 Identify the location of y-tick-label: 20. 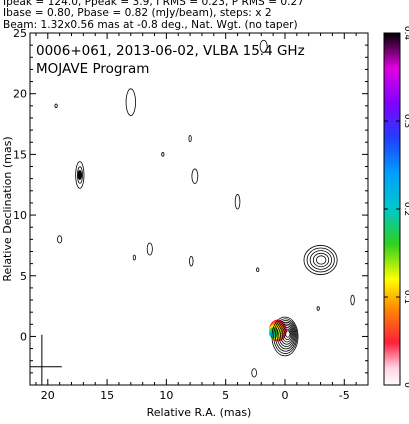
(20, 94).